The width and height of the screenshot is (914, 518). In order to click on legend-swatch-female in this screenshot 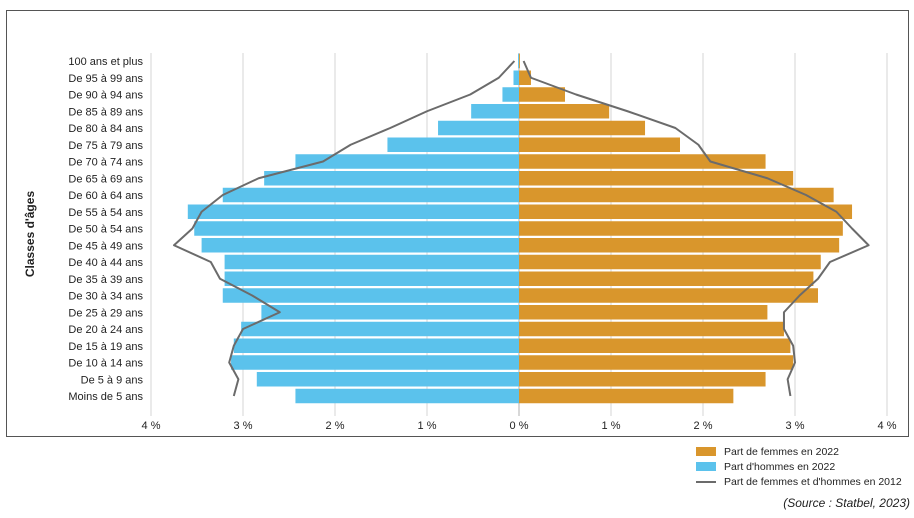, I will do `click(706, 451)`.